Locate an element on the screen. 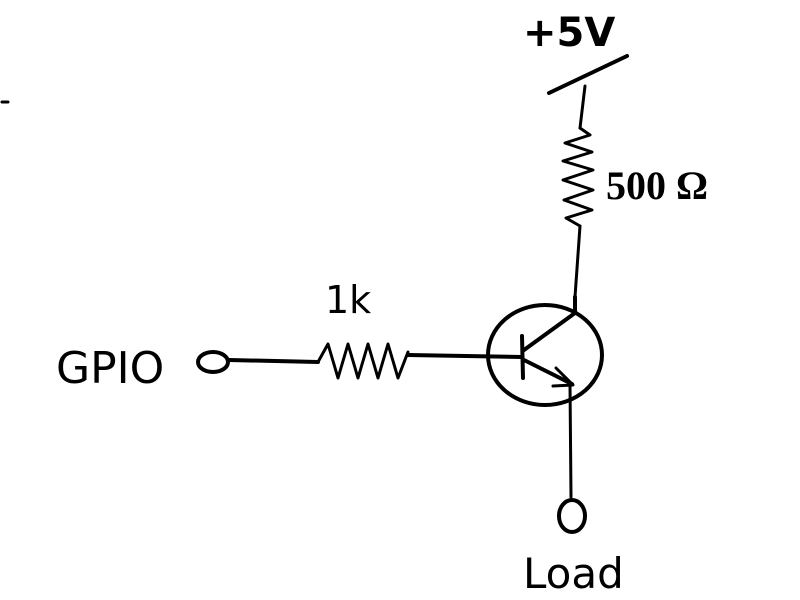 The height and width of the screenshot is (600, 800). transistor-collector-leg is located at coordinates (549, 323).